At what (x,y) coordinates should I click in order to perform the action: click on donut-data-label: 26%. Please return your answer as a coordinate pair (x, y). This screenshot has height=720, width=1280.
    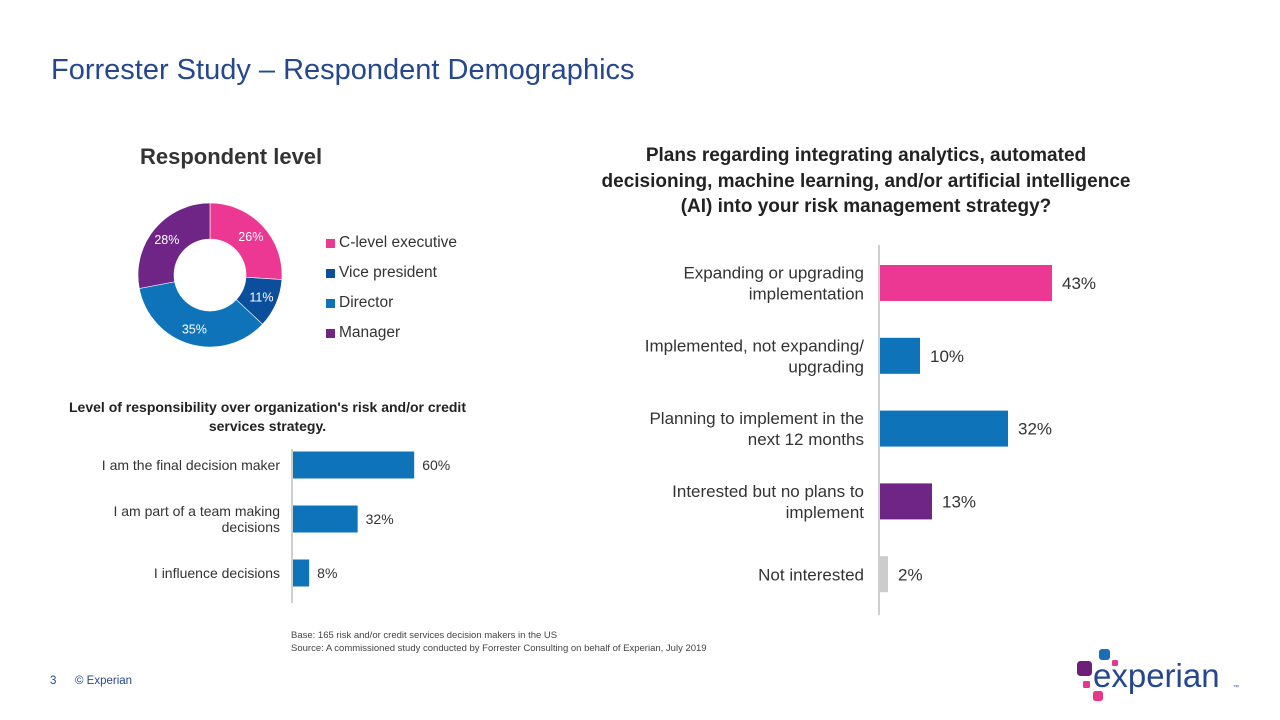
    Looking at the image, I should click on (250, 237).